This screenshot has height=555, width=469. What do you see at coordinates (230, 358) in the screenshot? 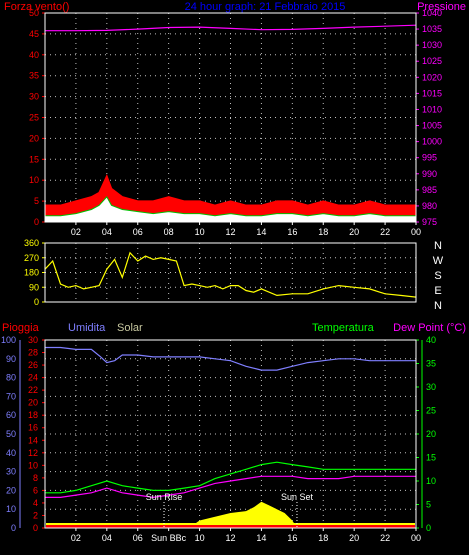
I see `humidity-line` at bounding box center [230, 358].